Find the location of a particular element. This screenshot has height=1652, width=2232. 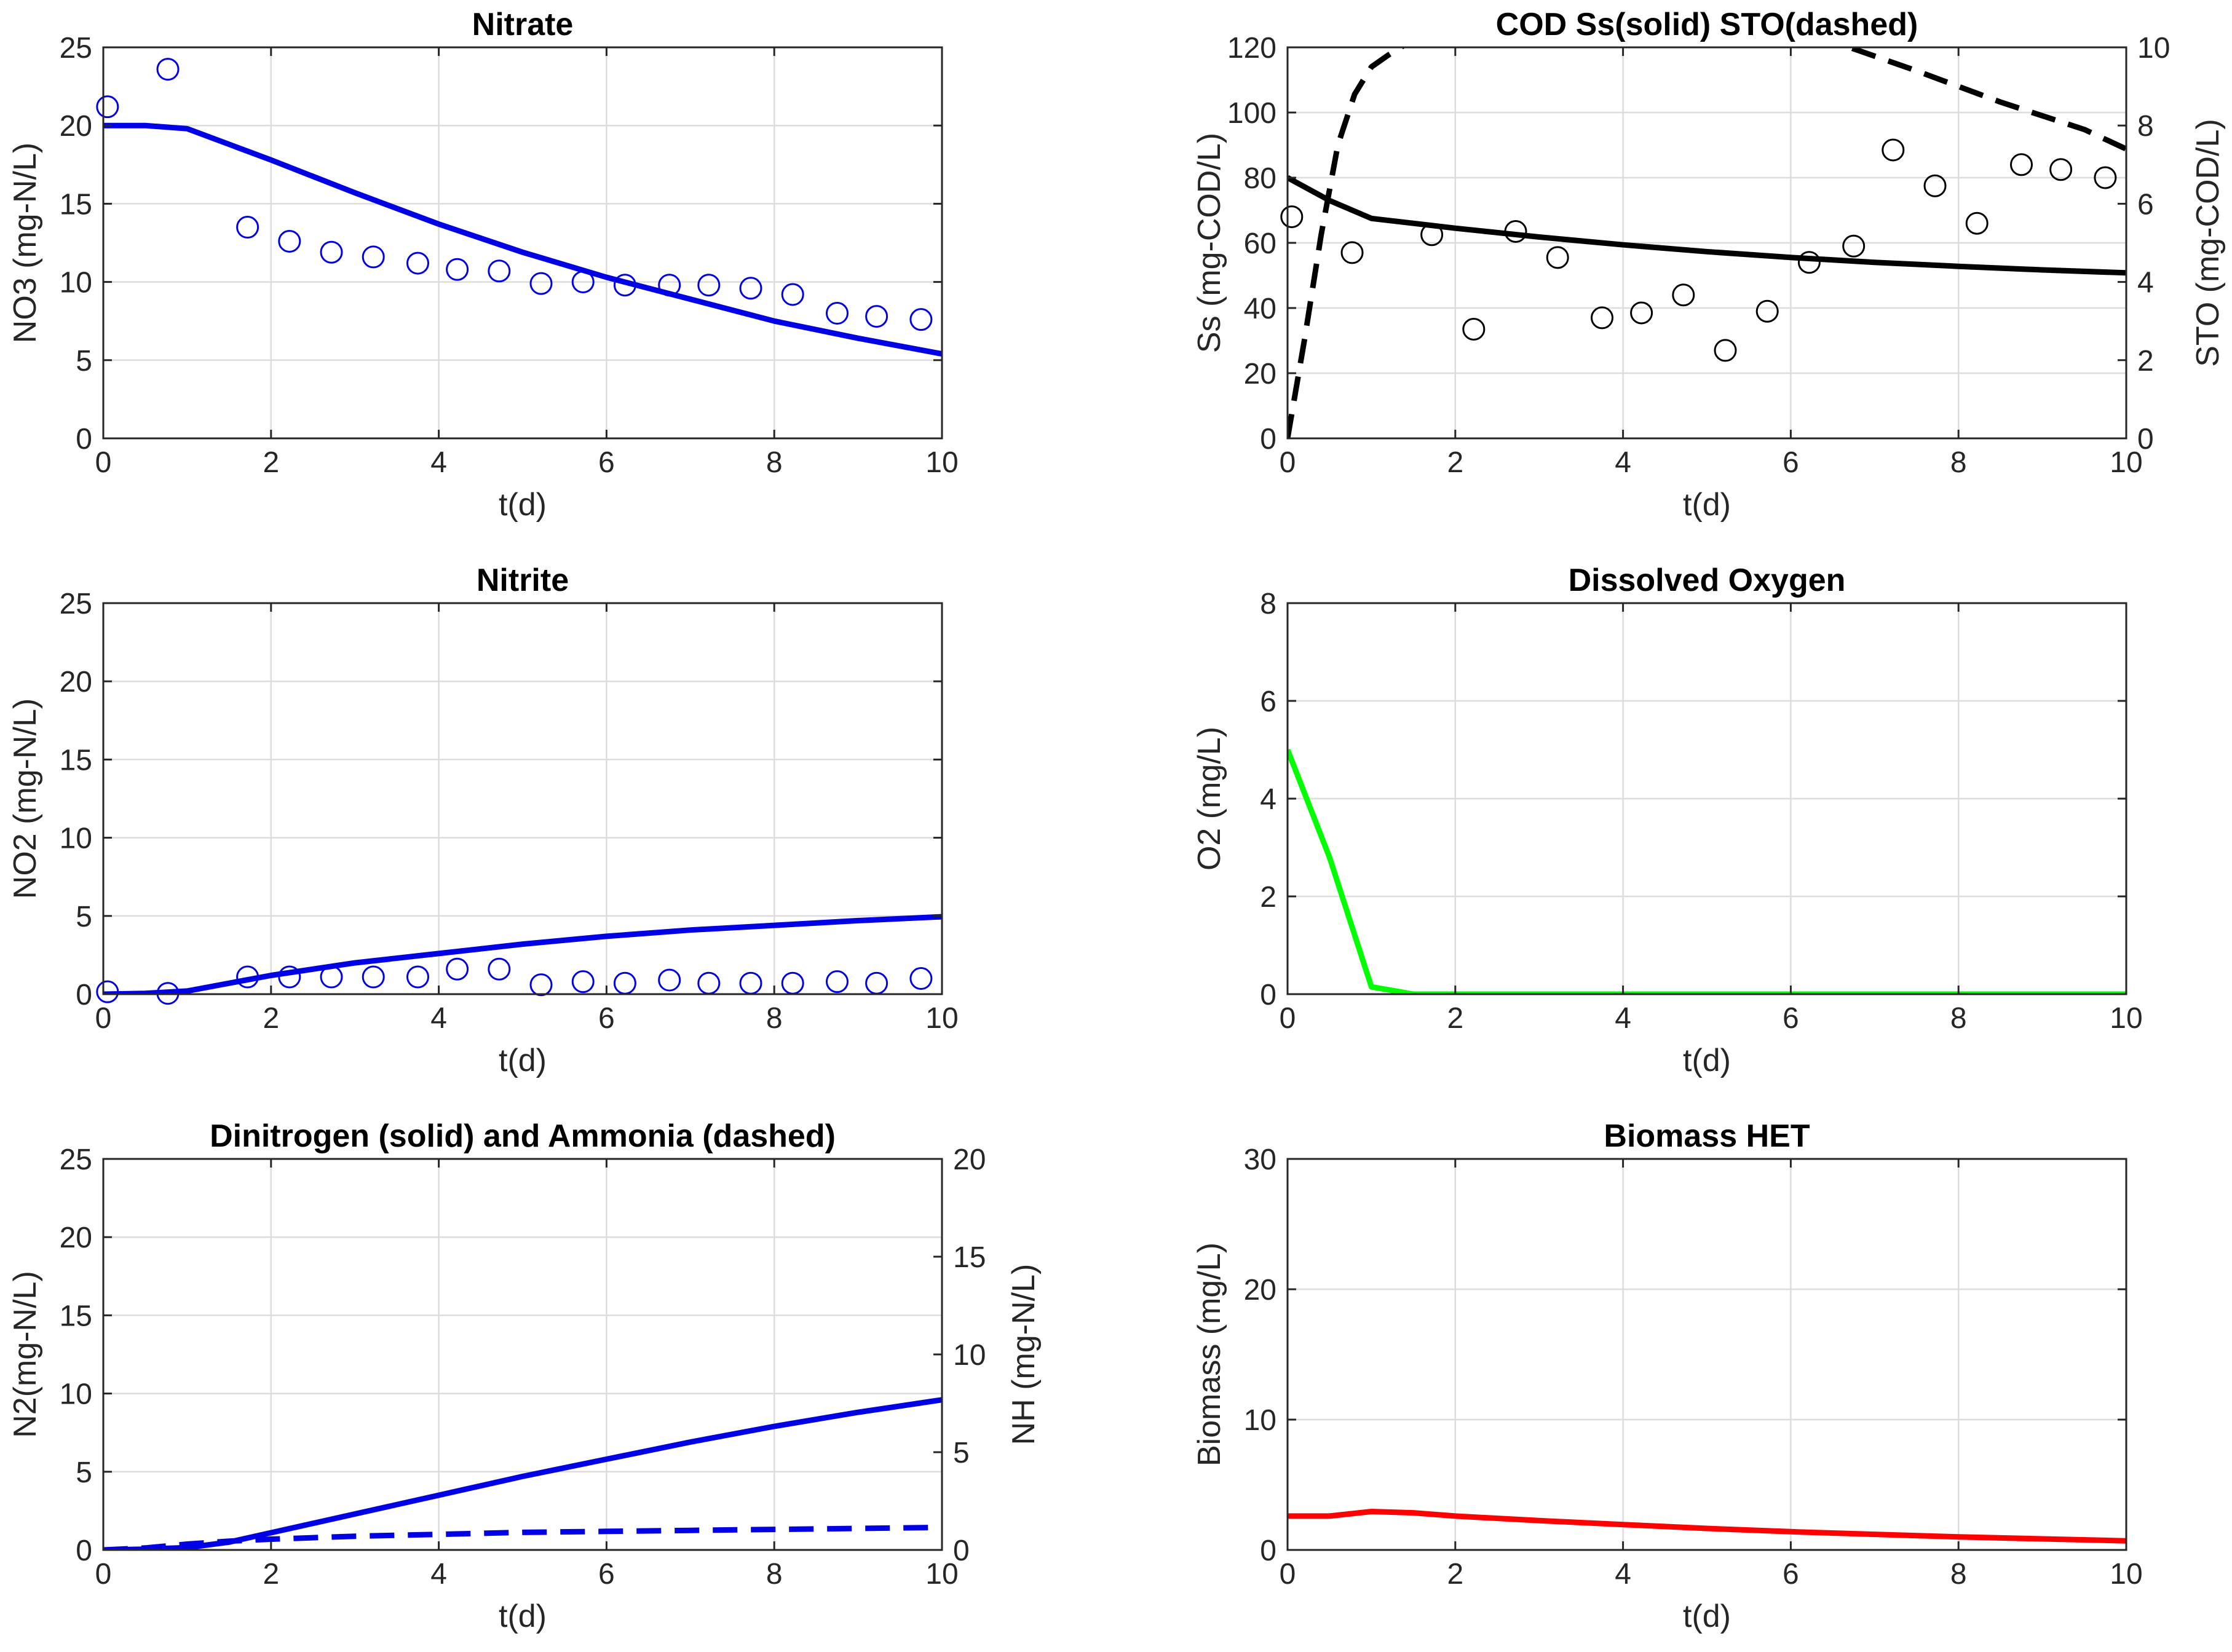

y-tick-label: 2 is located at coordinates (1268, 897).